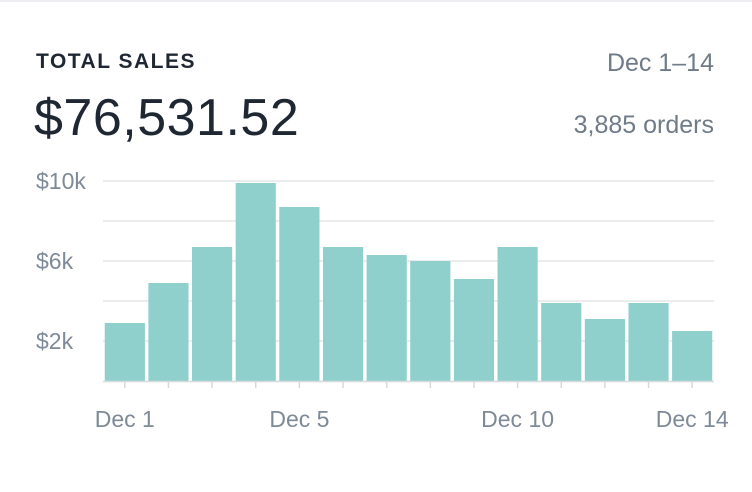 Image resolution: width=752 pixels, height=492 pixels. I want to click on y-tick-label: $10k, so click(61, 181).